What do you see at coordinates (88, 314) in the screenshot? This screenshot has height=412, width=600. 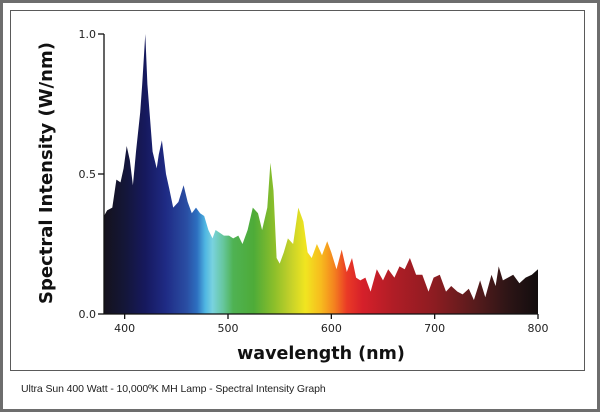 I see `y-tick-label: 0.0` at bounding box center [88, 314].